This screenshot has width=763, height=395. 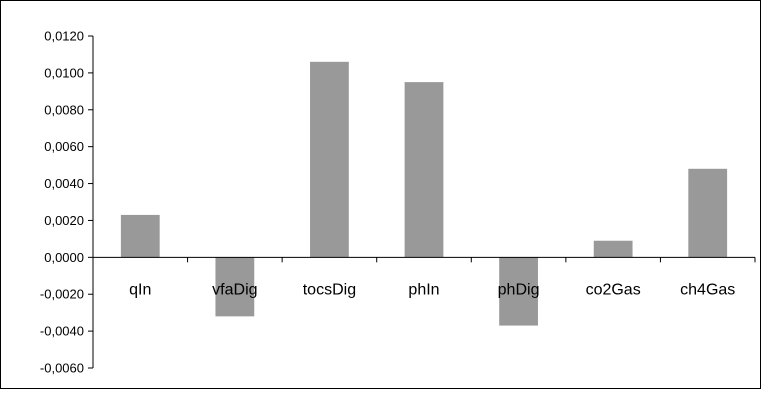 I want to click on bar-vfaDig, so click(x=235, y=287).